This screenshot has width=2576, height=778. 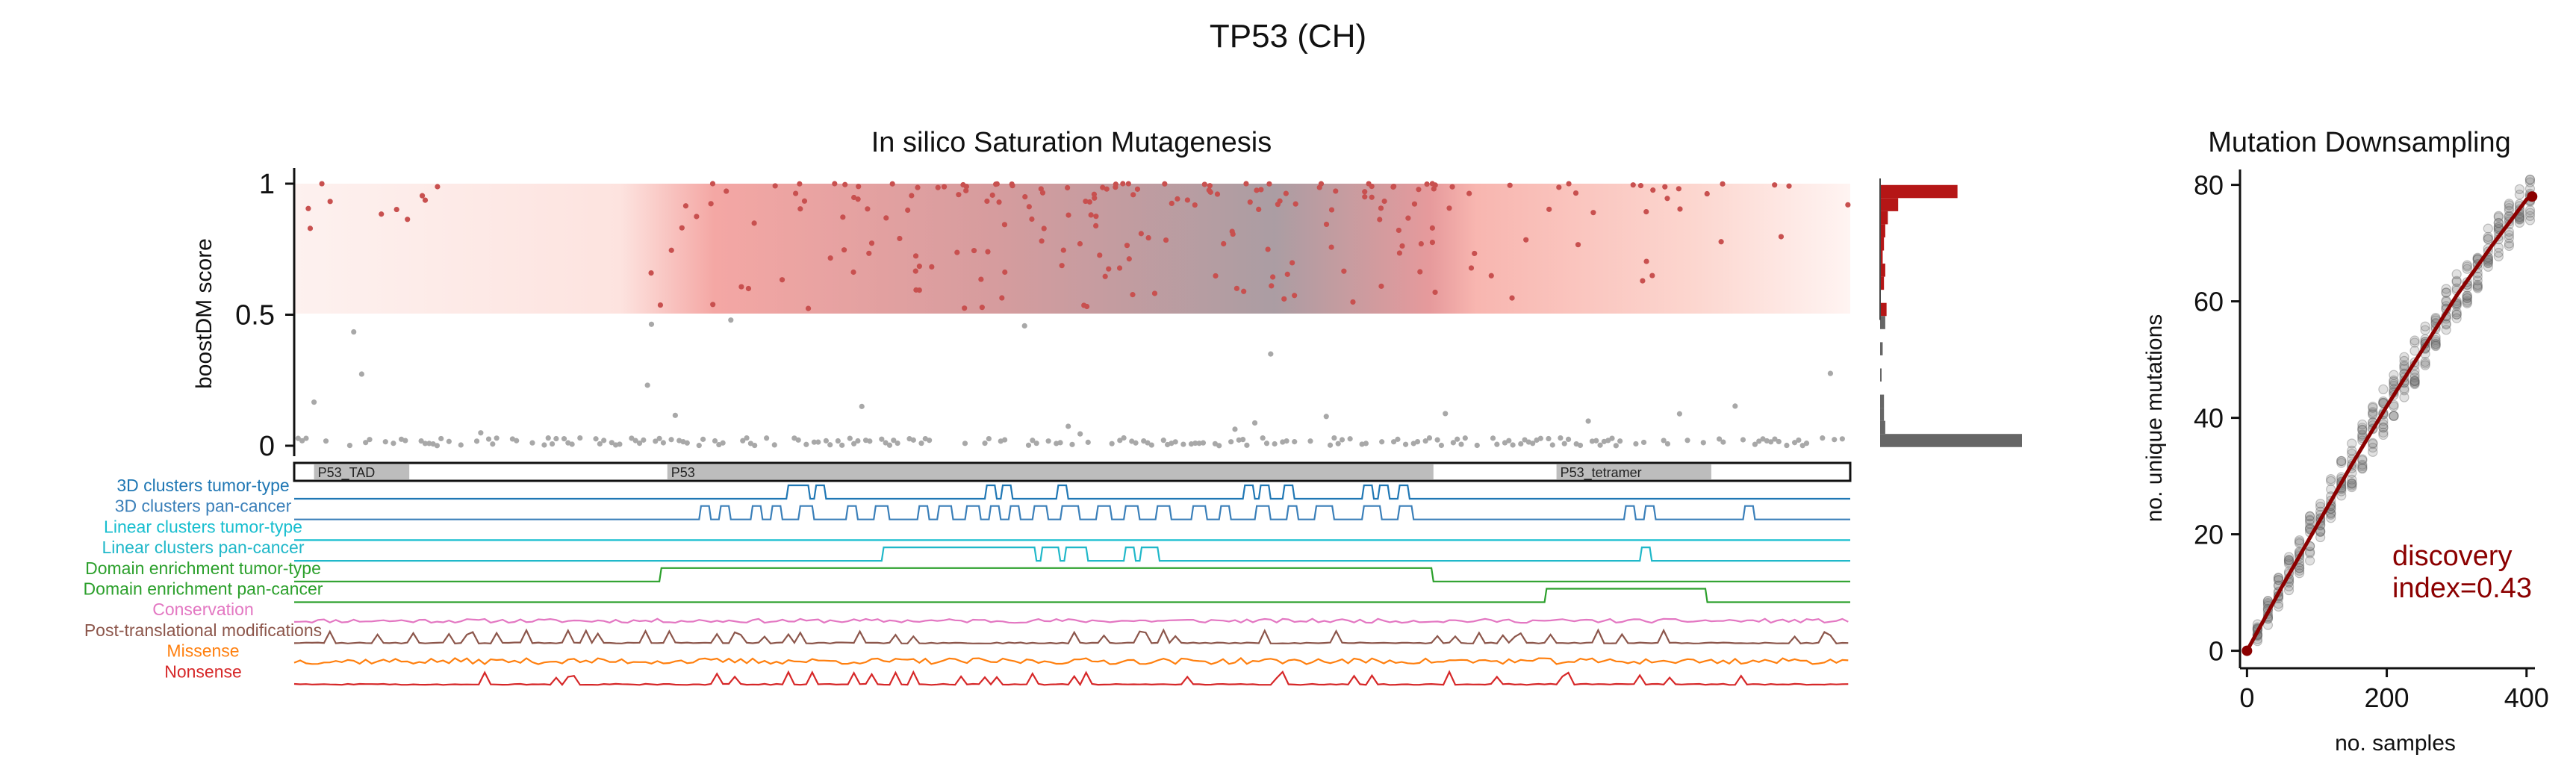 What do you see at coordinates (203, 568) in the screenshot?
I see `track-label: Domain enrichment tumor-type` at bounding box center [203, 568].